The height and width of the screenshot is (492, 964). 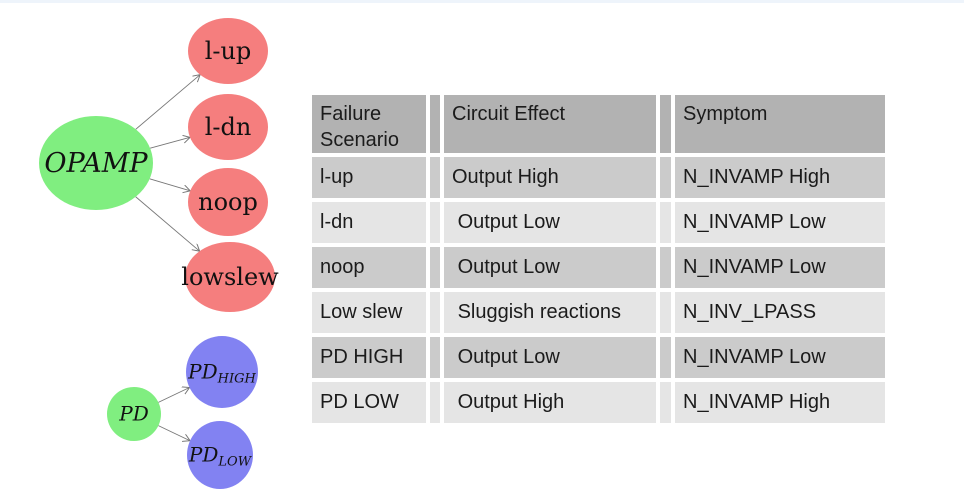 I want to click on diagram-node-pd, so click(x=134, y=414).